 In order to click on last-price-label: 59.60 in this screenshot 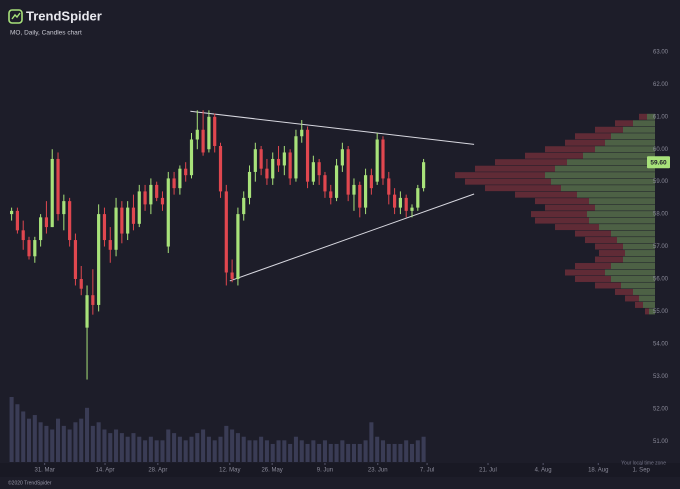, I will do `click(658, 162)`.